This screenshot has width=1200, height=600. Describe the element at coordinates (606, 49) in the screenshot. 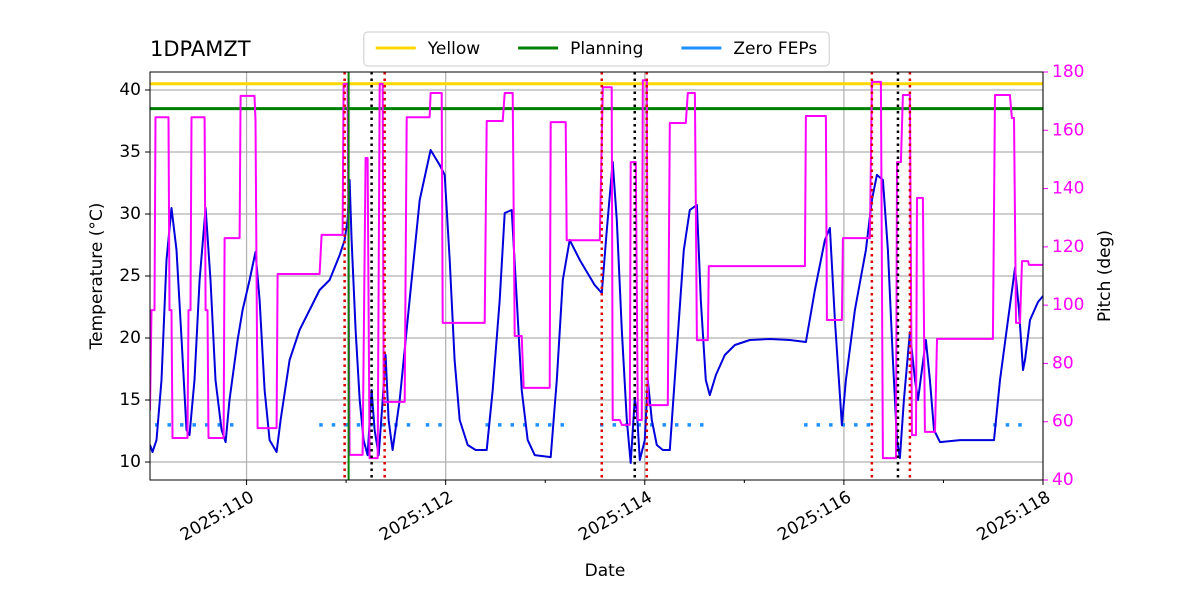

I see `legend-label: Planning` at that location.